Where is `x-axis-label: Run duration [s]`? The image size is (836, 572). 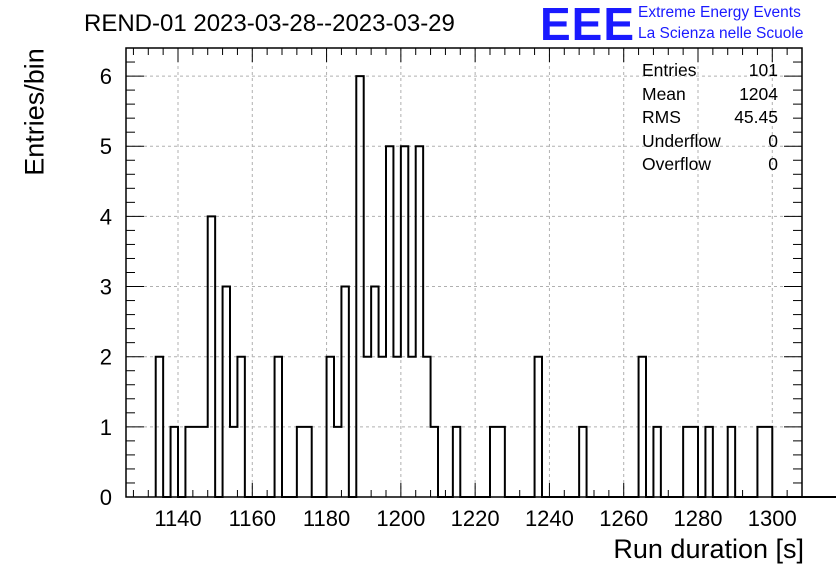
x-axis-label: Run duration [s] is located at coordinates (708, 549).